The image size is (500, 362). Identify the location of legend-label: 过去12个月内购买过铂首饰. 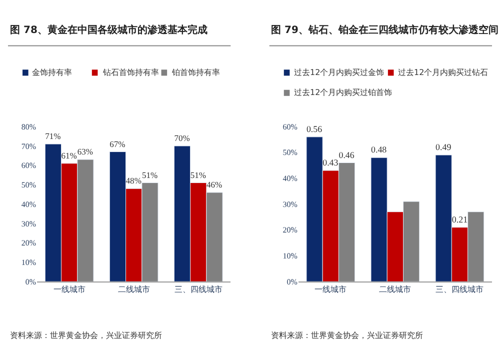
(343, 92).